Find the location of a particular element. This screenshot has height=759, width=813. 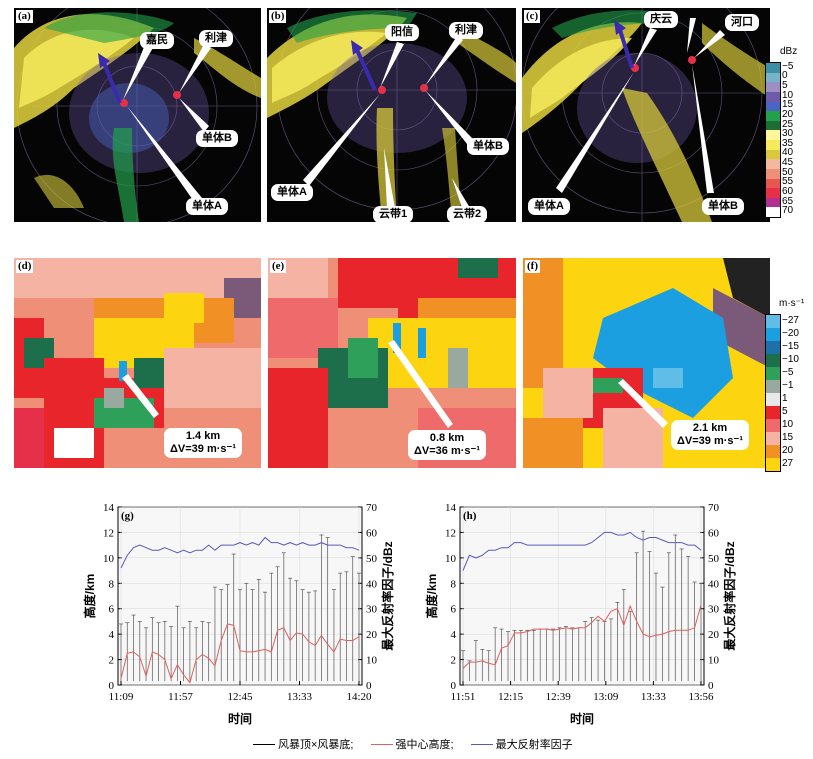

panel-label-e: (e) is located at coordinates (278, 266).